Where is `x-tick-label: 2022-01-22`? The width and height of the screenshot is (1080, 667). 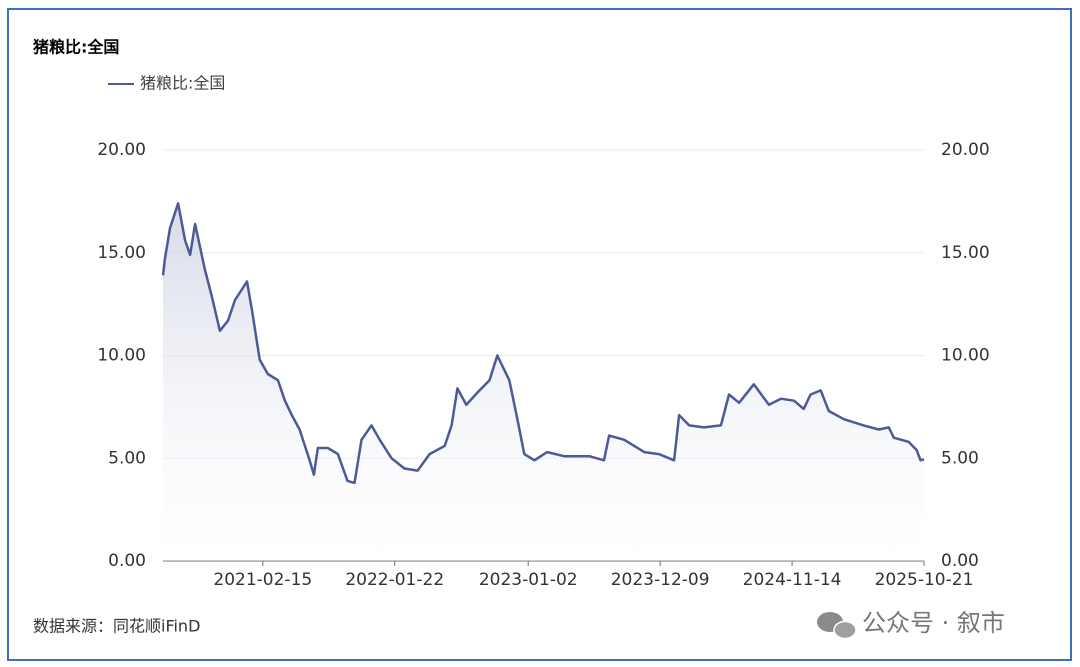
x-tick-label: 2022-01-22 is located at coordinates (394, 580).